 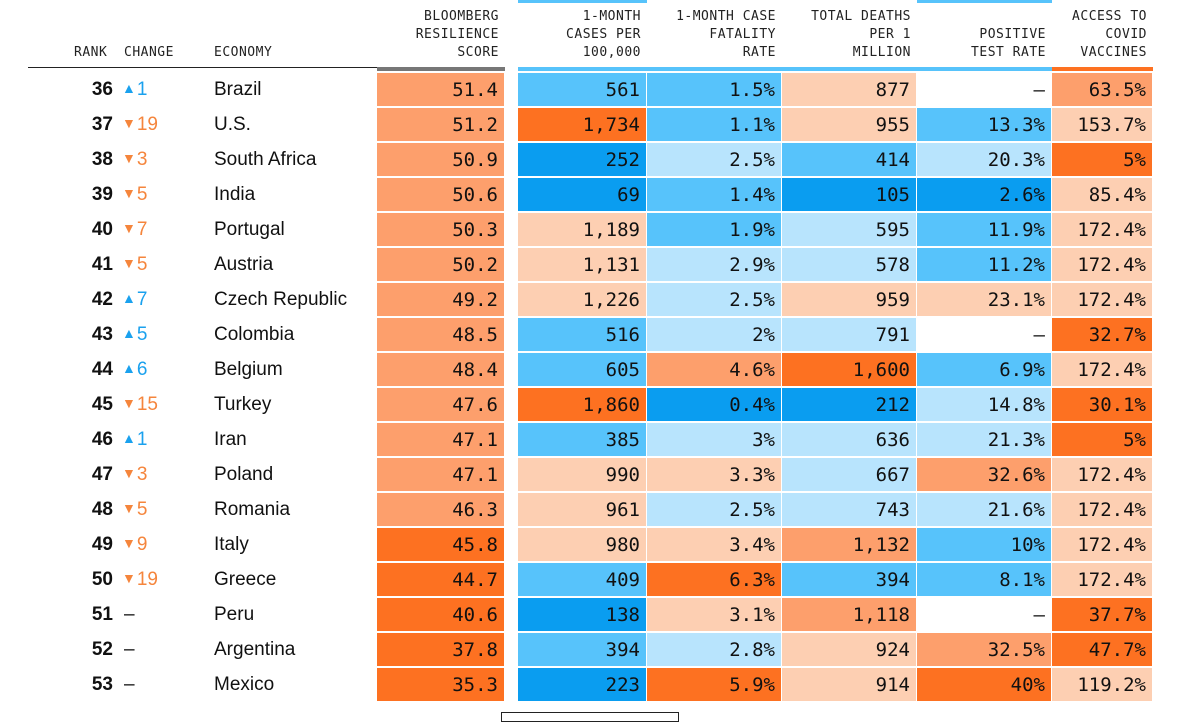 What do you see at coordinates (984, 300) in the screenshot?
I see `cell-positive: 23.1%` at bounding box center [984, 300].